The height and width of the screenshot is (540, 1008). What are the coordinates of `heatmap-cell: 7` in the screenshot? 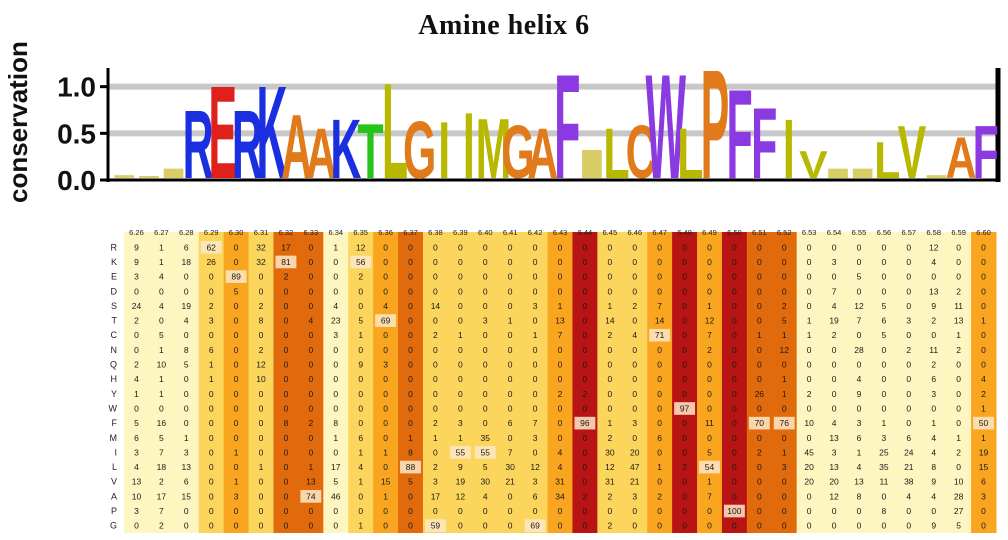 It's located at (535, 423).